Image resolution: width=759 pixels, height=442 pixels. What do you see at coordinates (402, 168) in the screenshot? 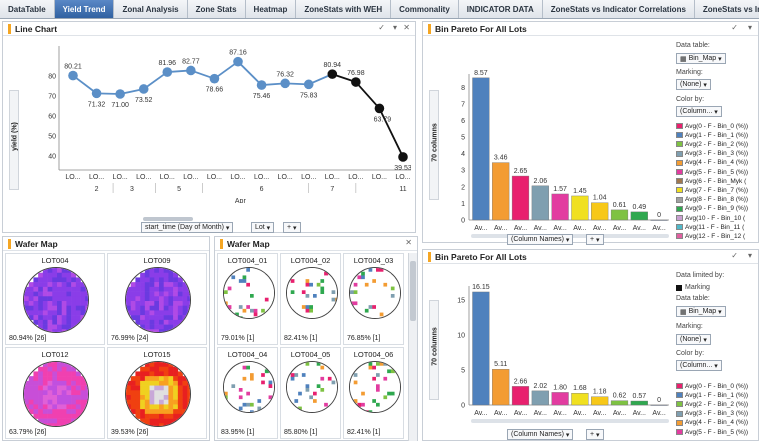
I see `data-label: 39.53` at bounding box center [402, 168].